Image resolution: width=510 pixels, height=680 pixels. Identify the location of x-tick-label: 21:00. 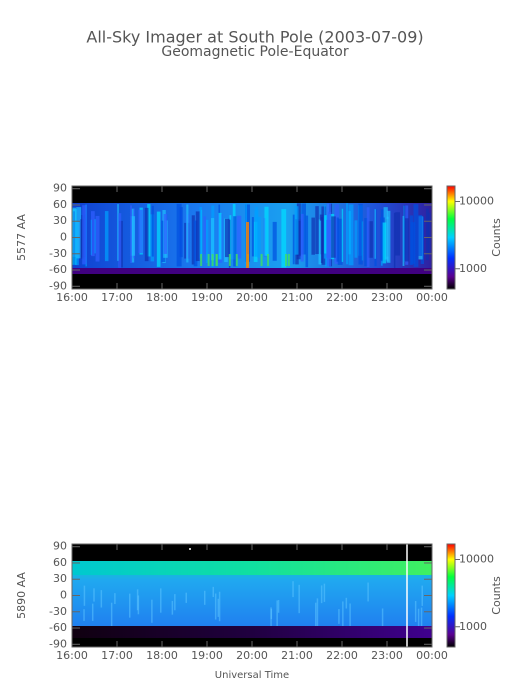
(297, 655).